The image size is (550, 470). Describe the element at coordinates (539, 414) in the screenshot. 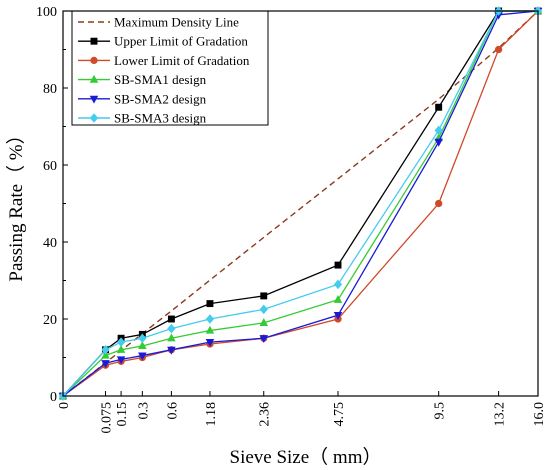

I see `x-tick-label: 16.0` at that location.